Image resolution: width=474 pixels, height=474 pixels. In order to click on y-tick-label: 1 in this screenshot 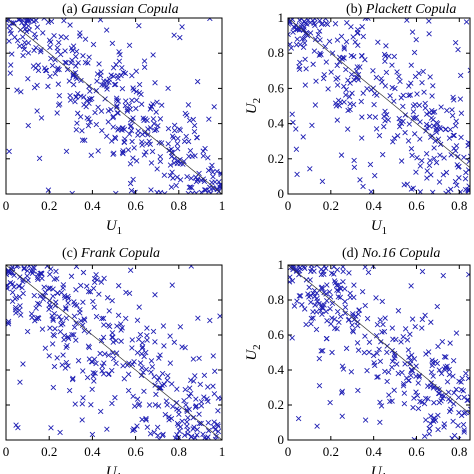, I will do `click(281, 17)`.